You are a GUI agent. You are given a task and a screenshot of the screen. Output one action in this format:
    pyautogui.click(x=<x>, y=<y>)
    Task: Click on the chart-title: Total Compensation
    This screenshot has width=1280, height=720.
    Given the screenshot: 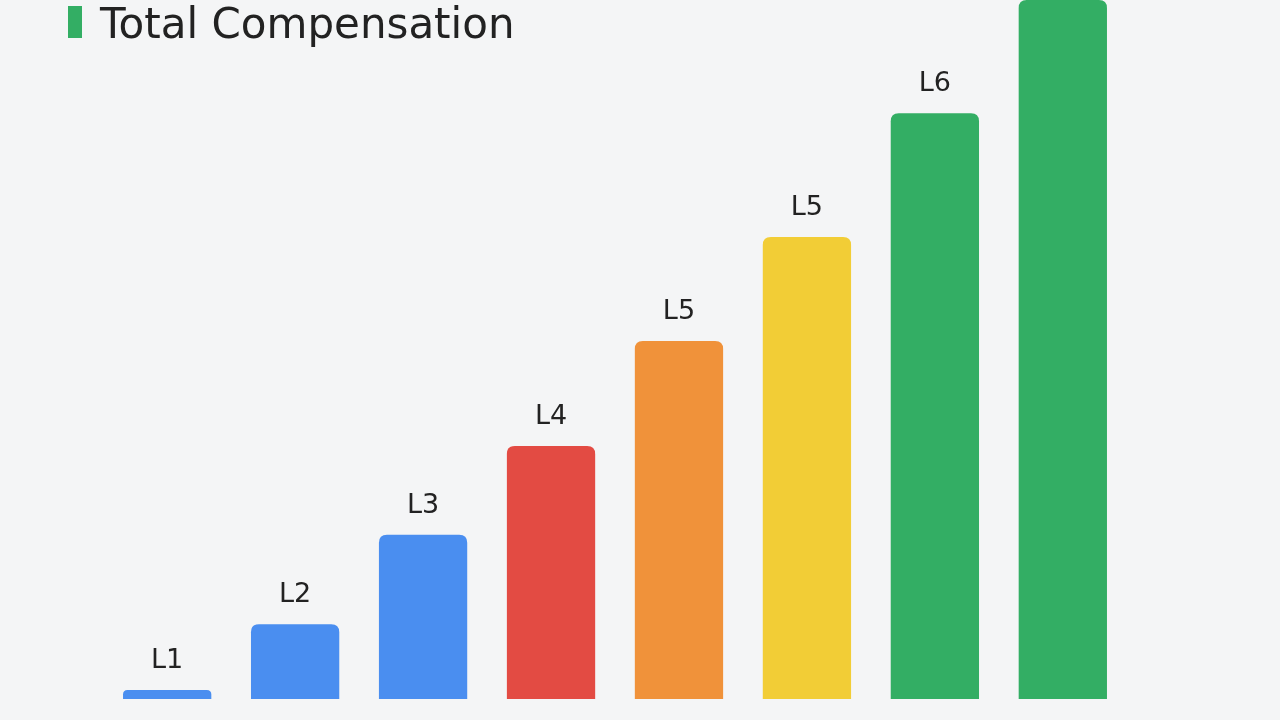 What is the action you would take?
    pyautogui.click(x=307, y=24)
    